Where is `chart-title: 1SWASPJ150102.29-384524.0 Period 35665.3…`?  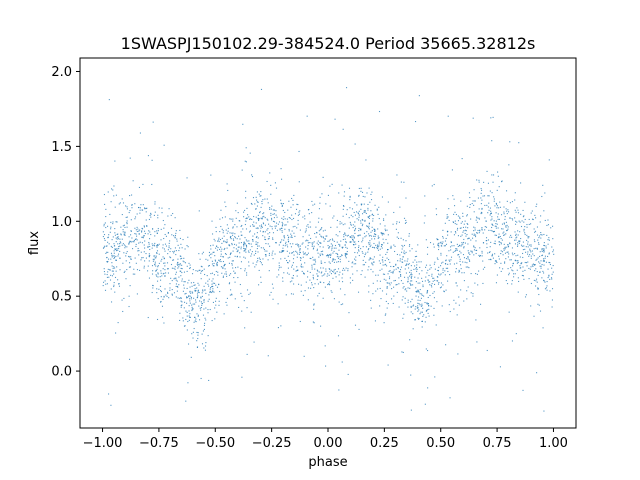 chart-title: 1SWASPJ150102.29-384524.0 Period 35665.3… is located at coordinates (328, 43).